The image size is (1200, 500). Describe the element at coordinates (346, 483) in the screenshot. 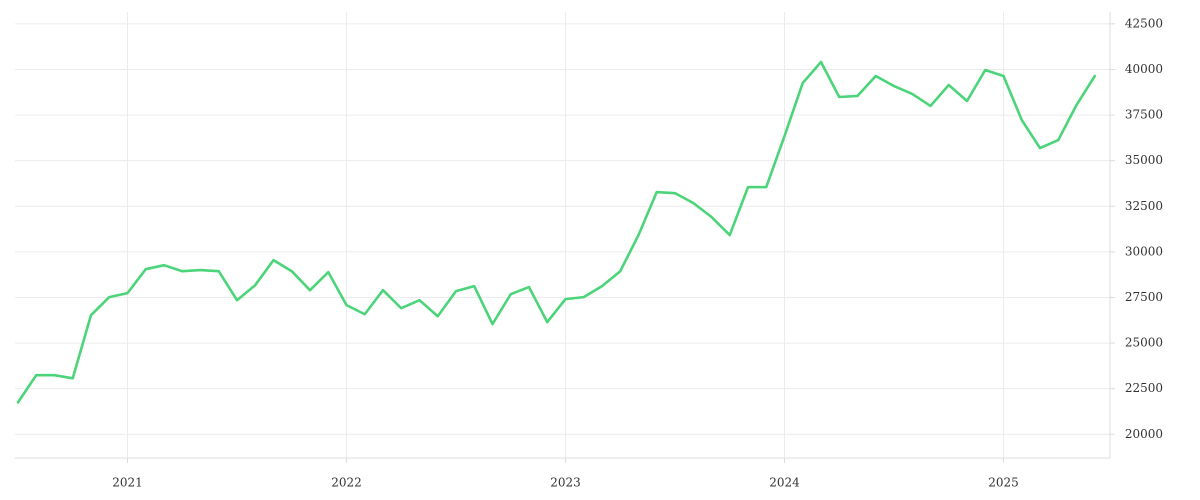

I see `x-tick-label: 2022` at that location.